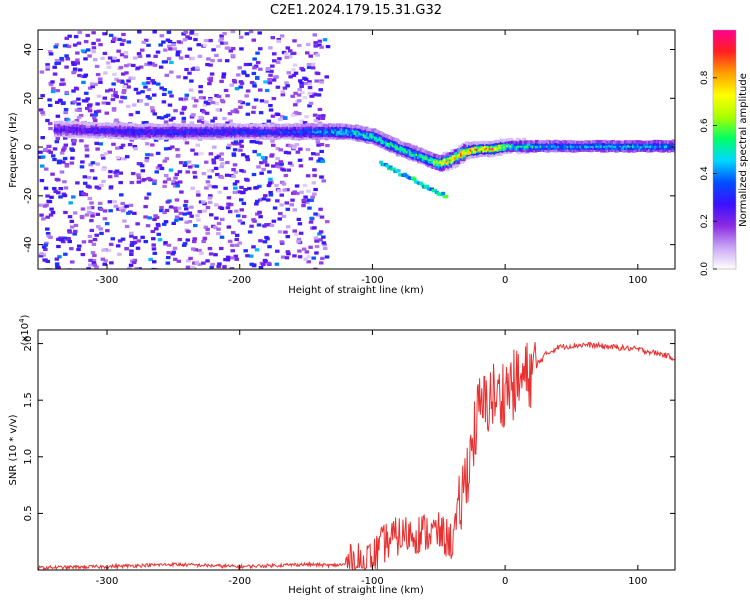 The width and height of the screenshot is (750, 604). What do you see at coordinates (743, 150) in the screenshot?
I see `colorbar-label: Normalized spectral amplitude` at bounding box center [743, 150].